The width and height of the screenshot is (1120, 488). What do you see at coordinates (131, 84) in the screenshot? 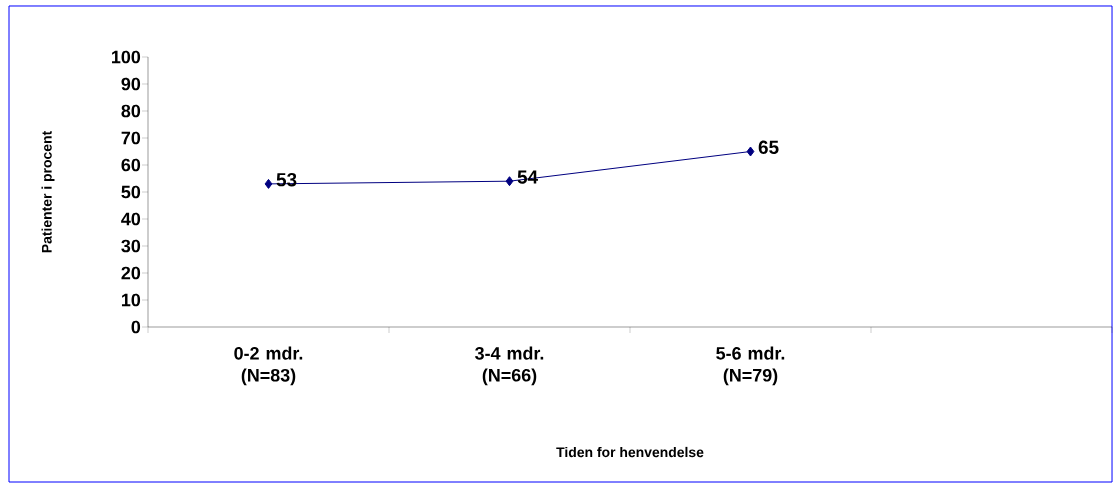
I see `y-tick-label: 90` at bounding box center [131, 84].